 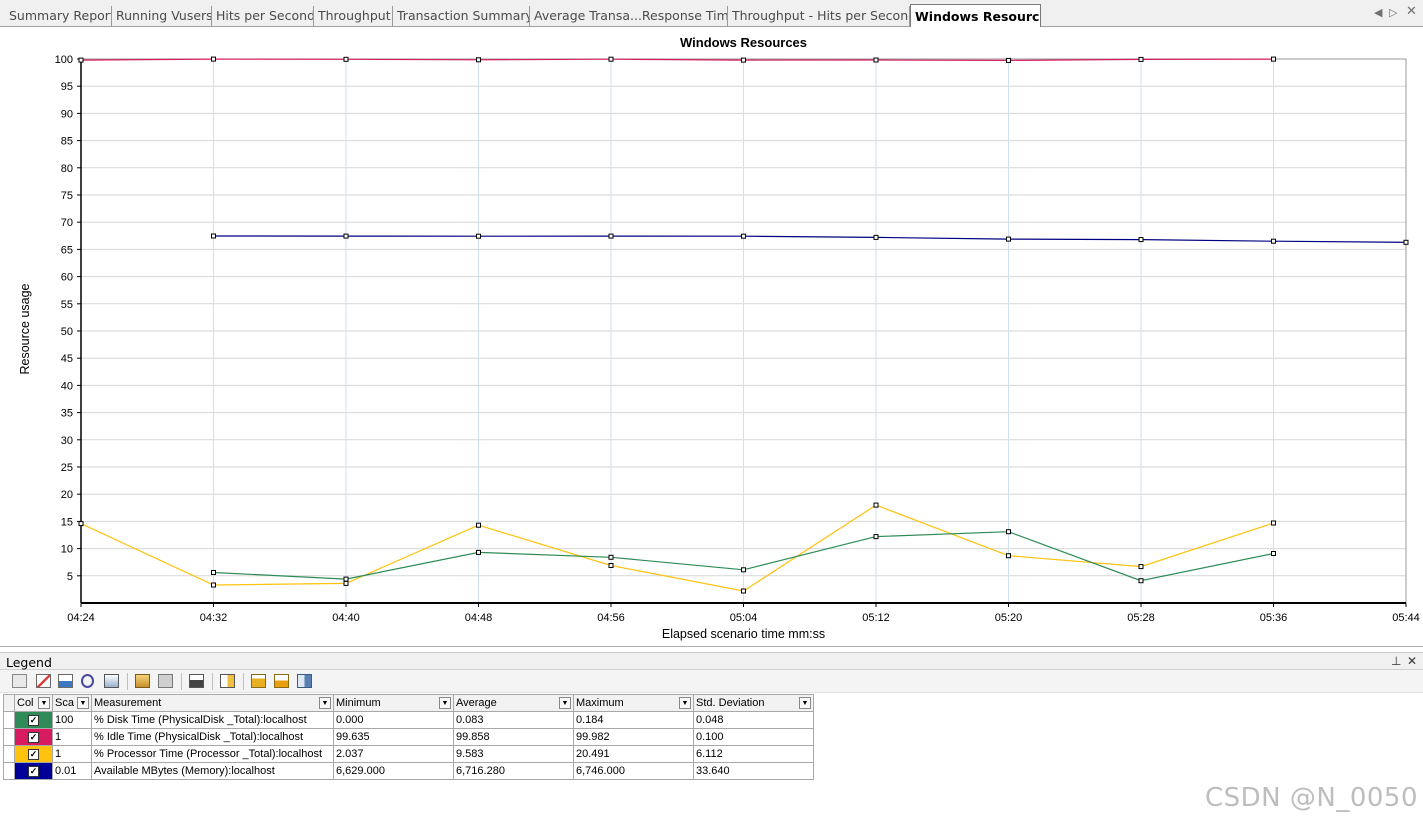 I want to click on x-tick-label: 05:04, so click(x=744, y=618).